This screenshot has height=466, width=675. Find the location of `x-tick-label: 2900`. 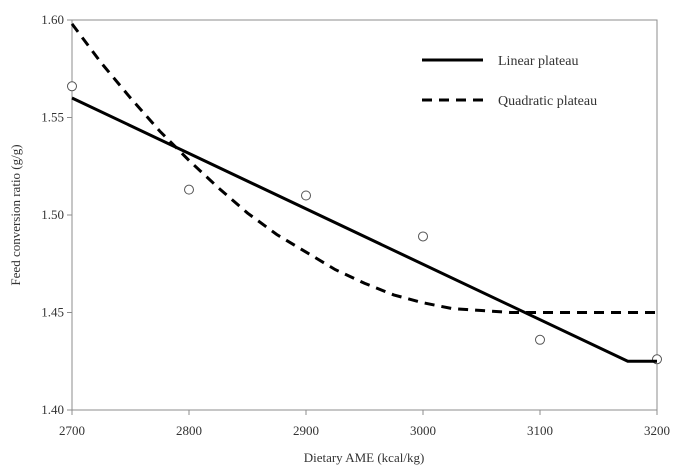

x-tick-label: 2900 is located at coordinates (306, 430).